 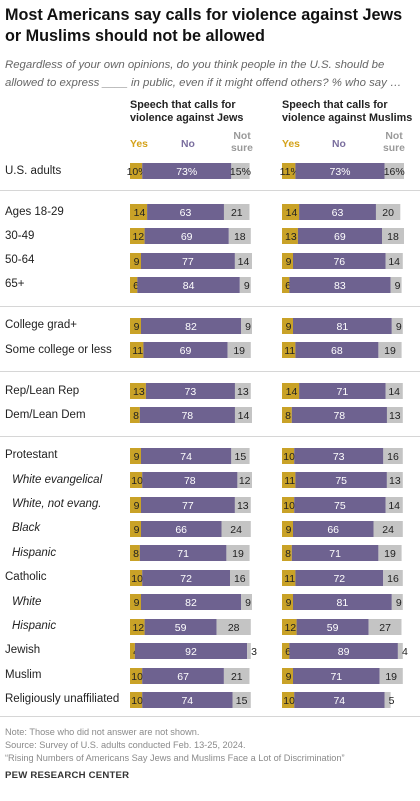 I want to click on data-label-muslims-not-sure: 13, so click(x=395, y=481).